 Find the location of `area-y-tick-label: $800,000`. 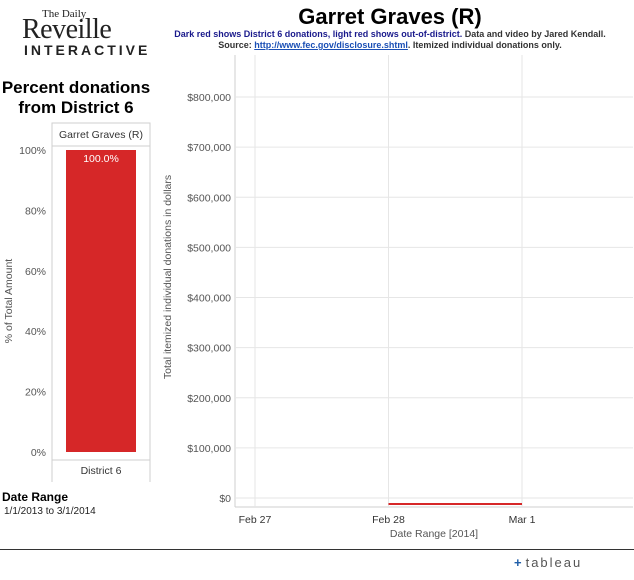

area-y-tick-label: $800,000 is located at coordinates (209, 98).